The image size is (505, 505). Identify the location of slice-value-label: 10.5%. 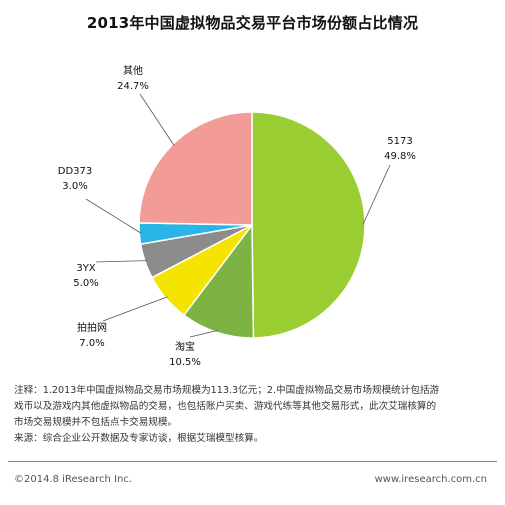
(185, 362).